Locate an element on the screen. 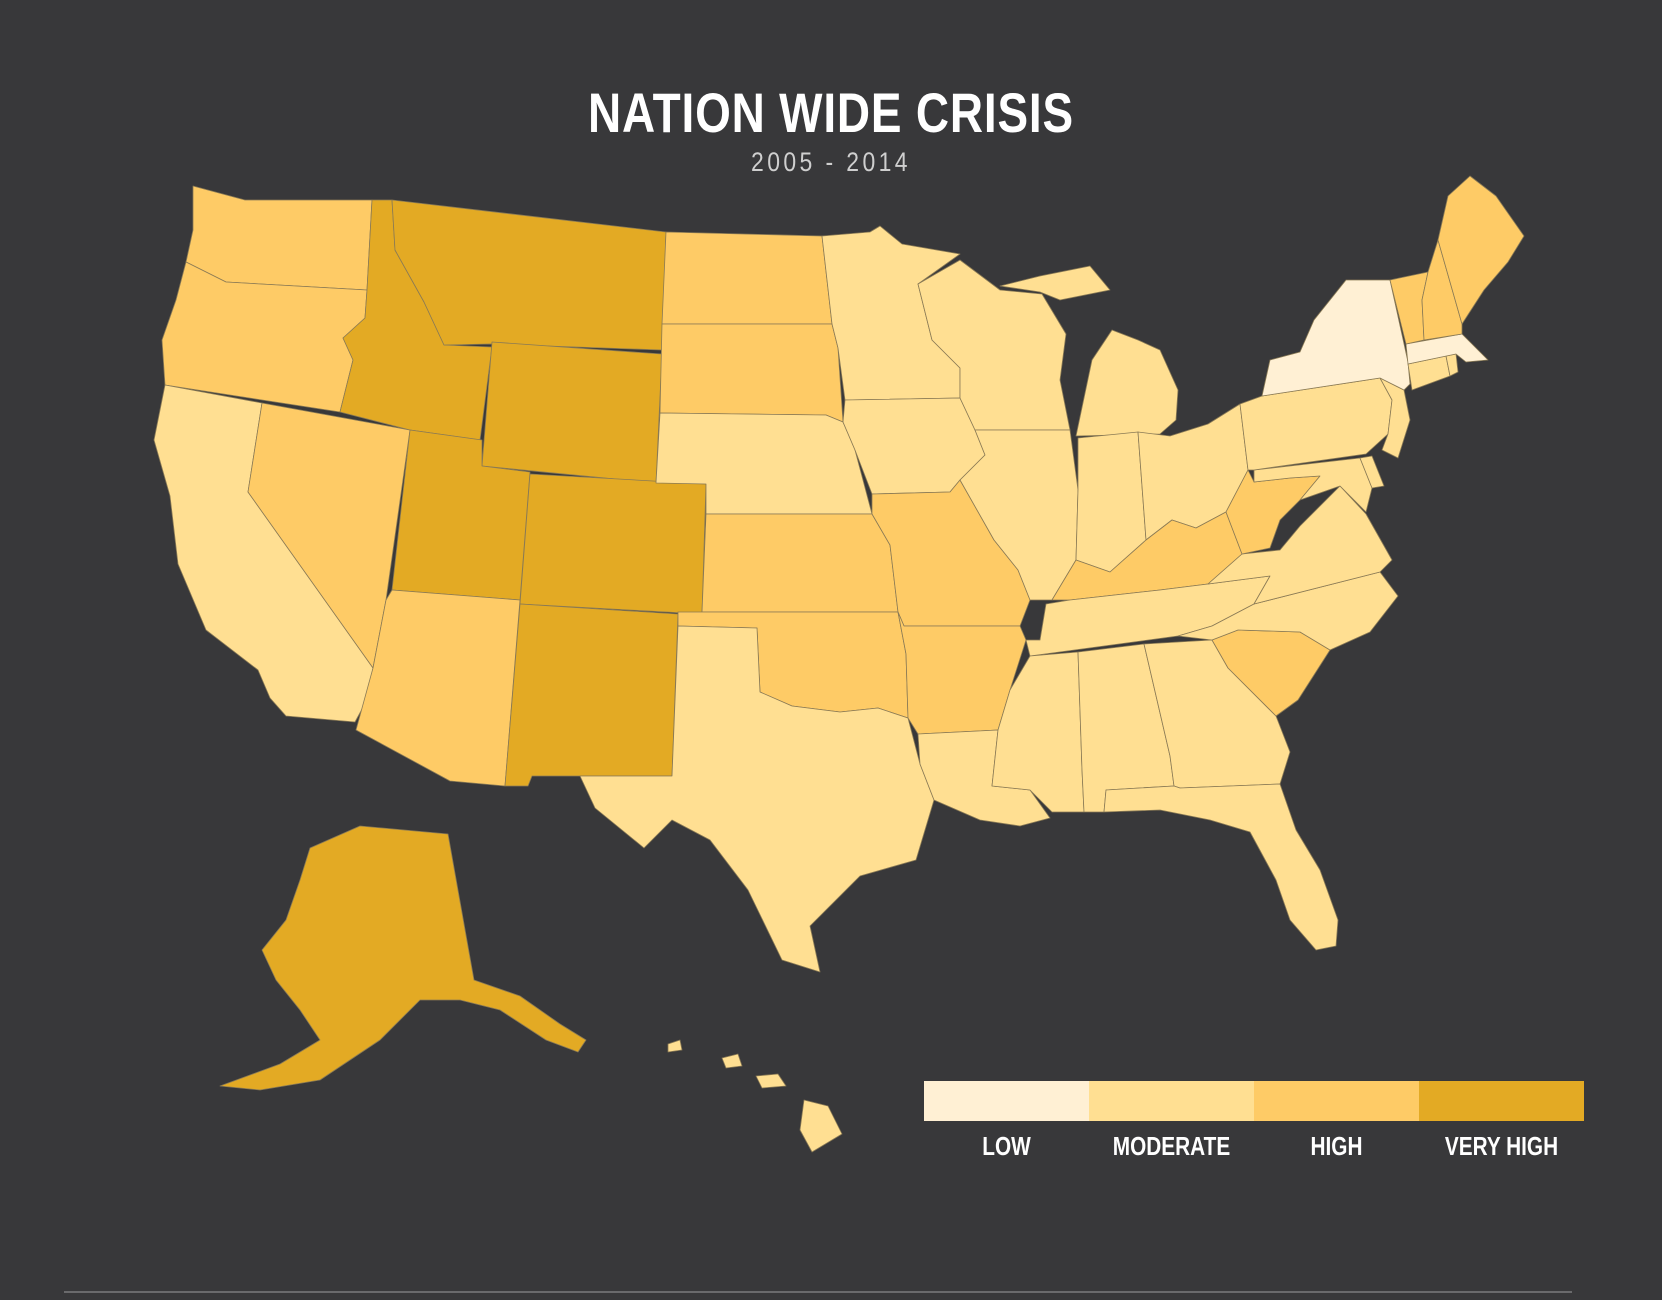 The image size is (1662, 1300). legend-labels: LOW MODERATE HIGH VERY HIGH is located at coordinates (1254, 1146).